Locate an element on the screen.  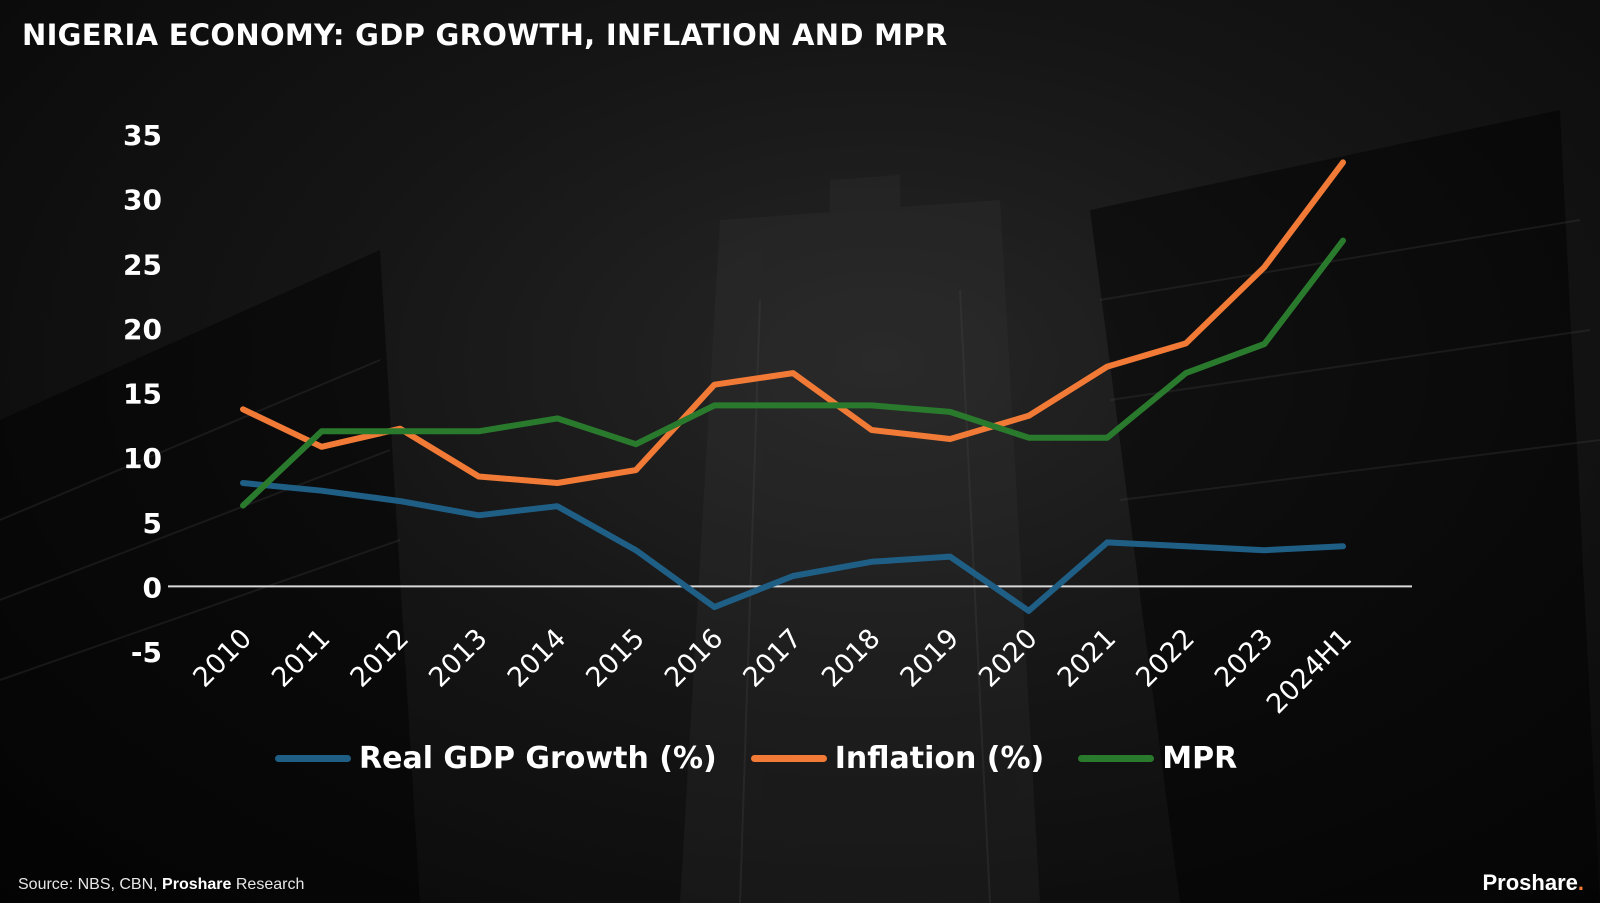
y-tick-label: 25 is located at coordinates (142, 264).